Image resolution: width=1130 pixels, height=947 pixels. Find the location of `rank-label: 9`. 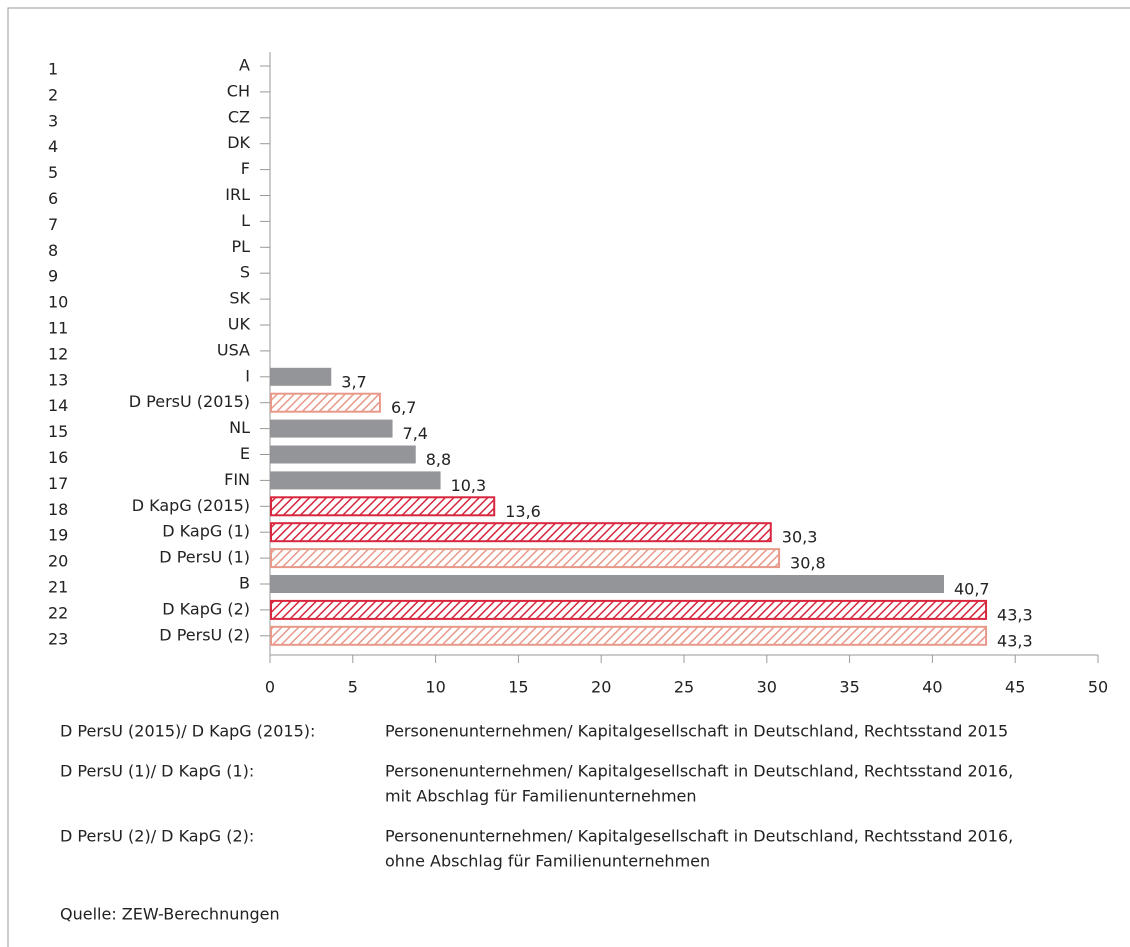

rank-label: 9 is located at coordinates (53, 276).